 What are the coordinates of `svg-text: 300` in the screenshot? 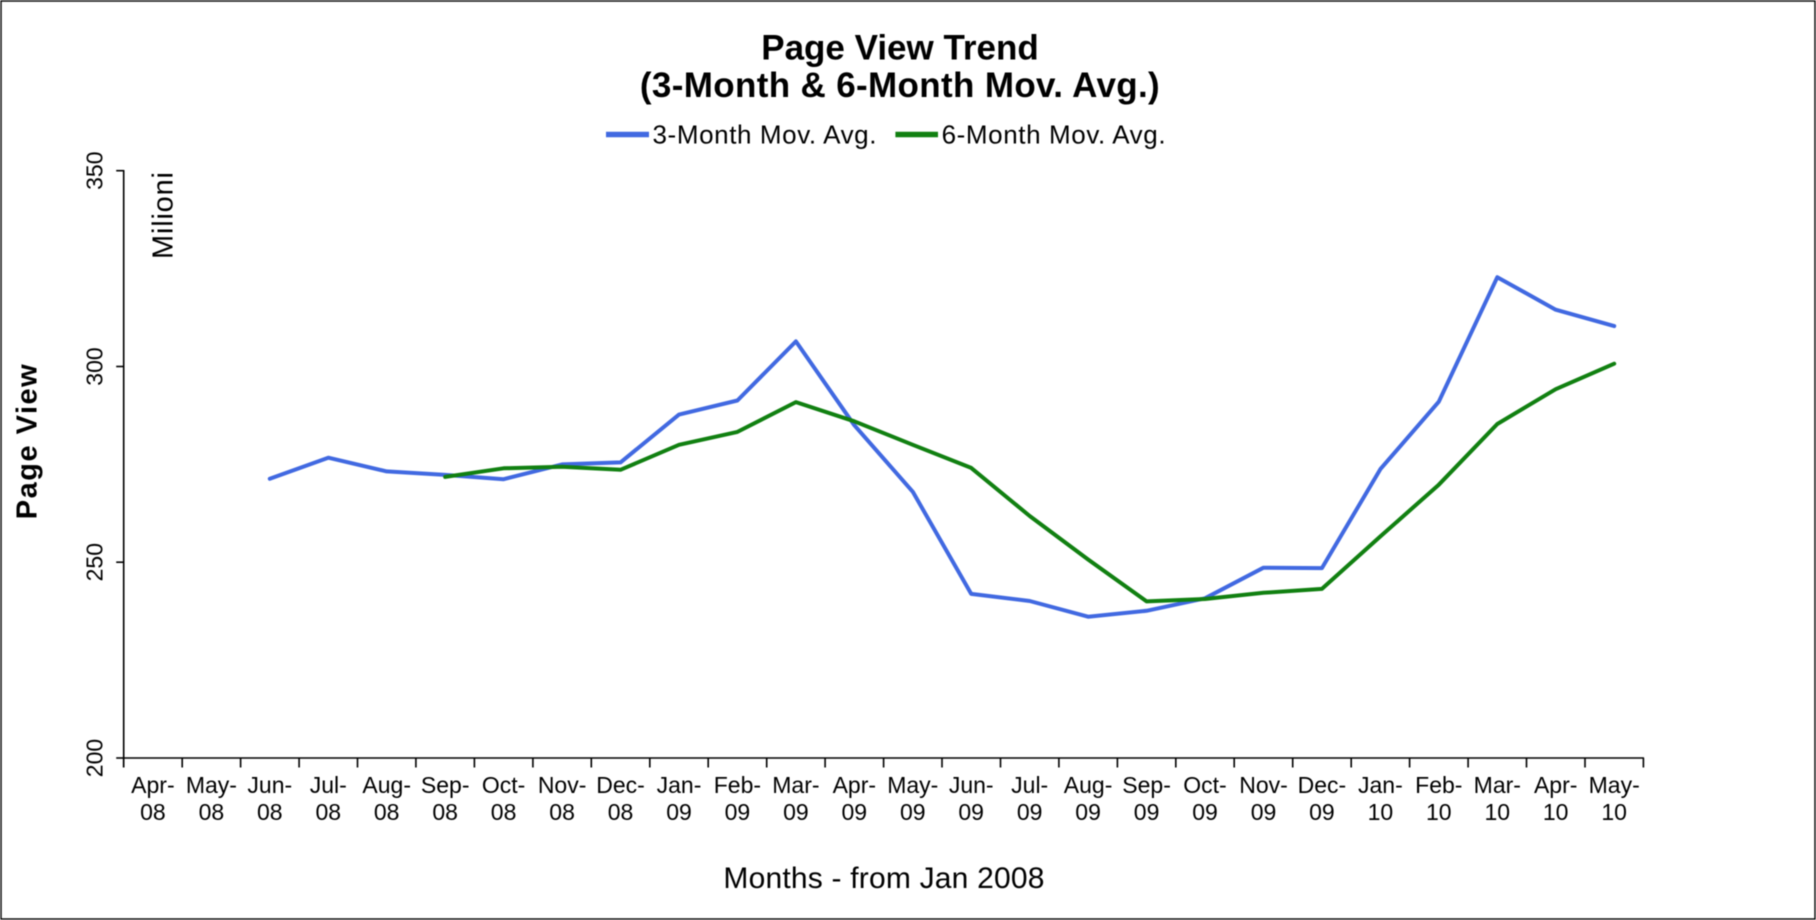 It's located at (95, 366).